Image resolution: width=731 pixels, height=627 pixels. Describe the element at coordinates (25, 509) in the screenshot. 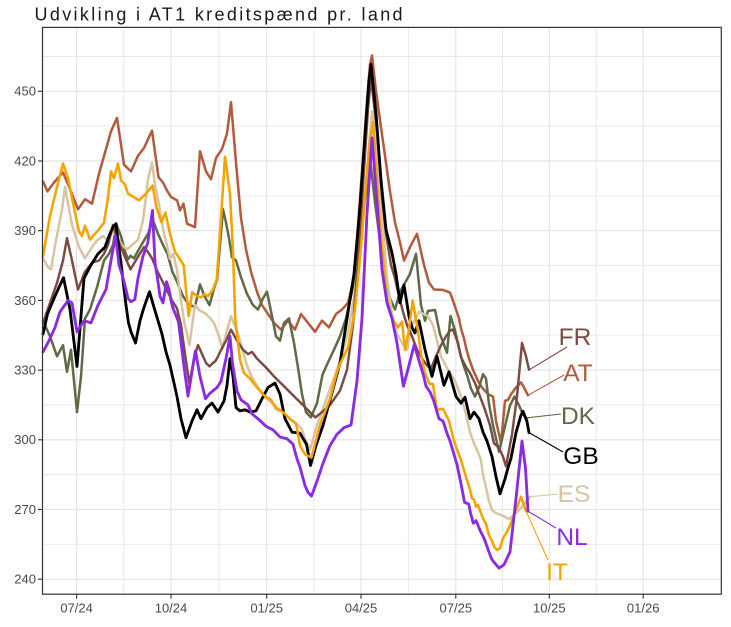

I see `svg-text: 270` at that location.